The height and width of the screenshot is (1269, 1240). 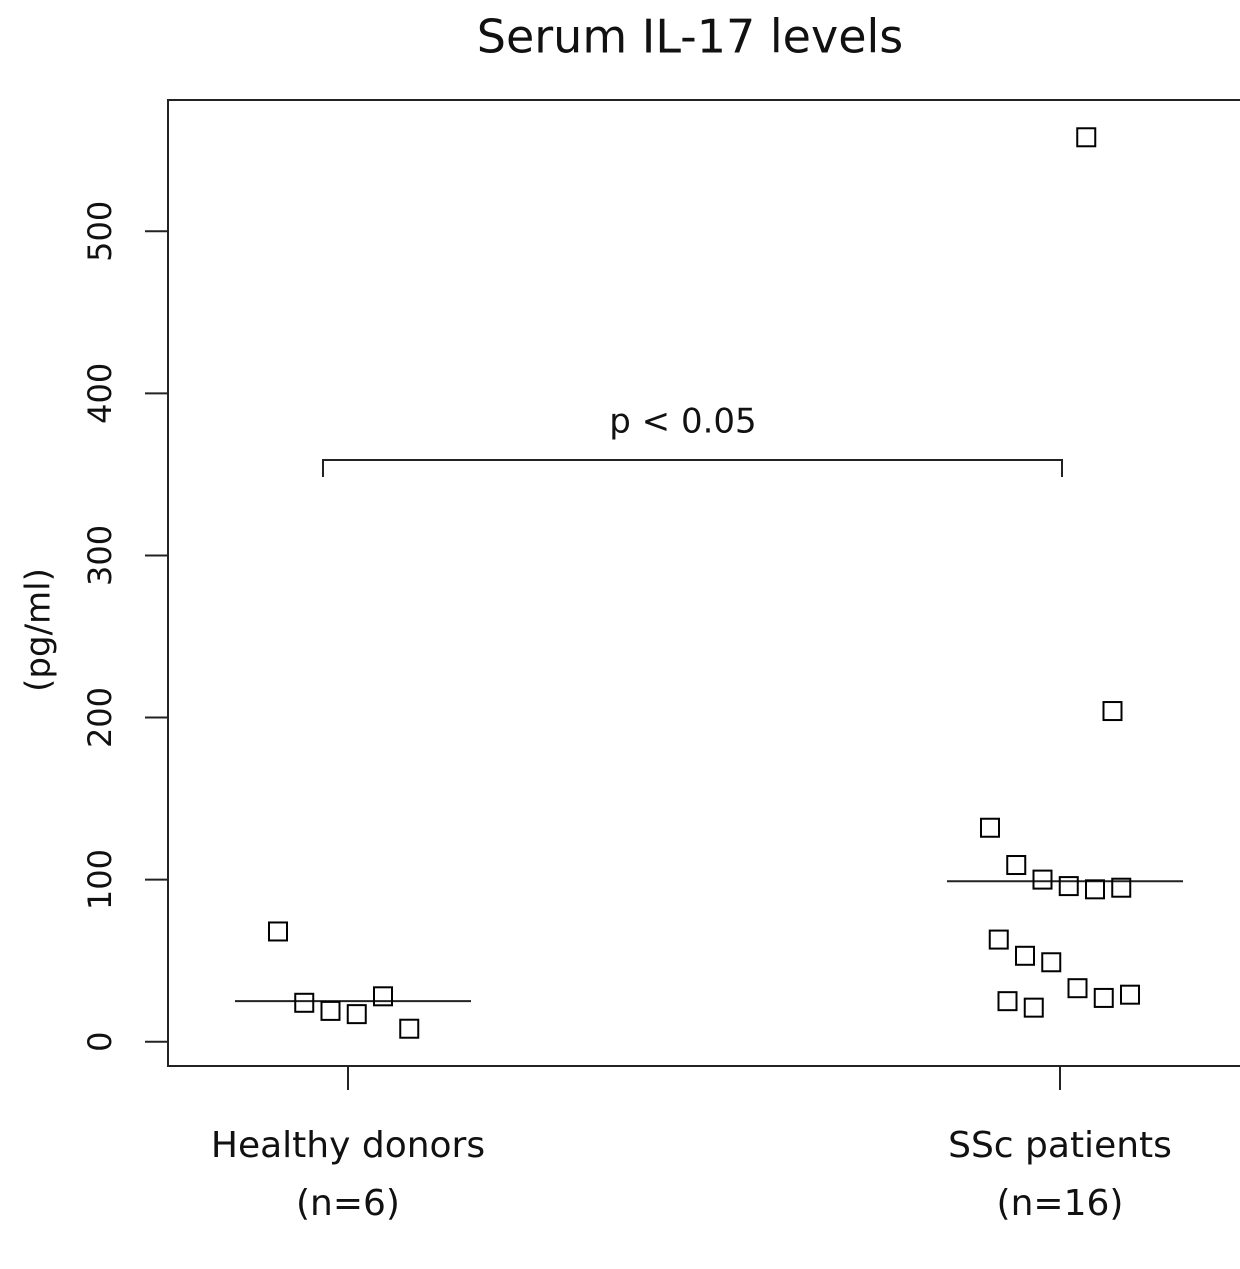 What do you see at coordinates (682, 422) in the screenshot?
I see `significance-label: p < 0.05` at bounding box center [682, 422].